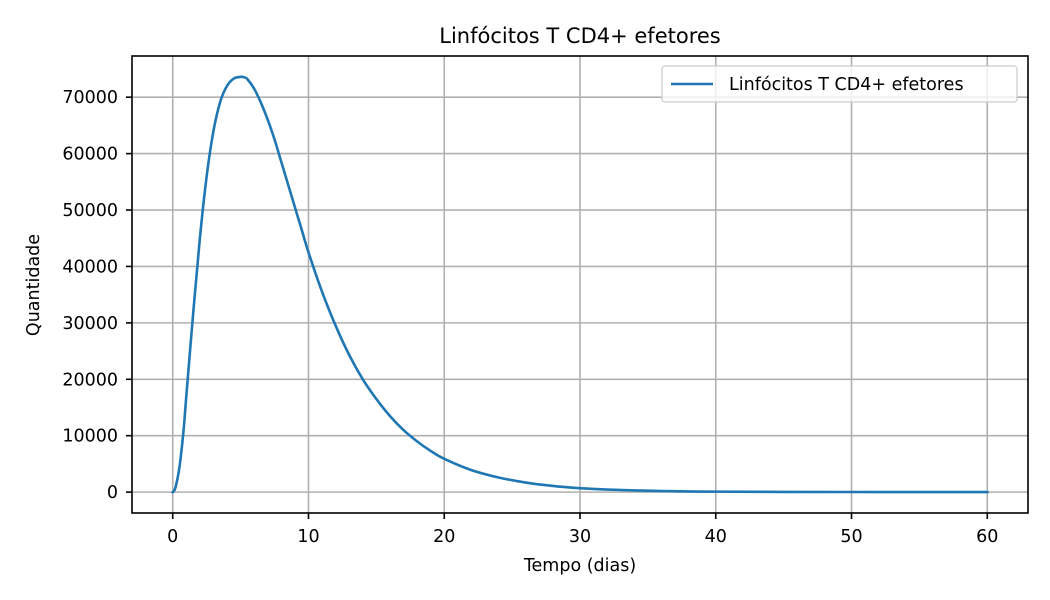 This screenshot has width=1050, height=600. I want to click on y-tick-label: 10000, so click(90, 437).